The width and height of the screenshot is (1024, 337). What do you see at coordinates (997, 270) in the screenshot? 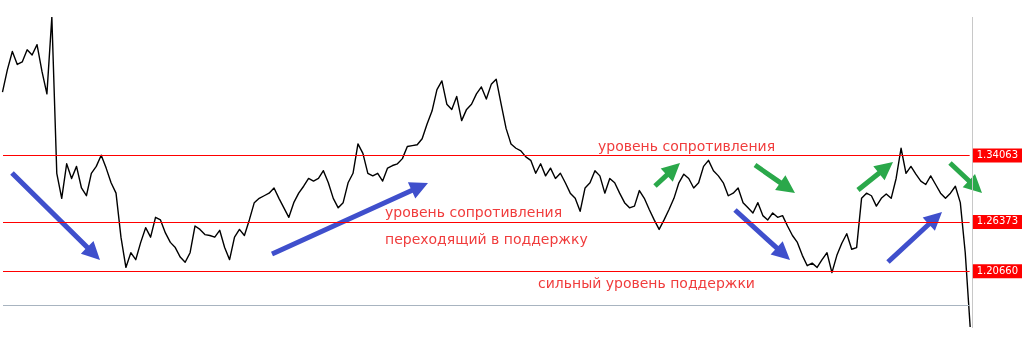
I see `y-tick-label: 1.20660` at bounding box center [997, 270].